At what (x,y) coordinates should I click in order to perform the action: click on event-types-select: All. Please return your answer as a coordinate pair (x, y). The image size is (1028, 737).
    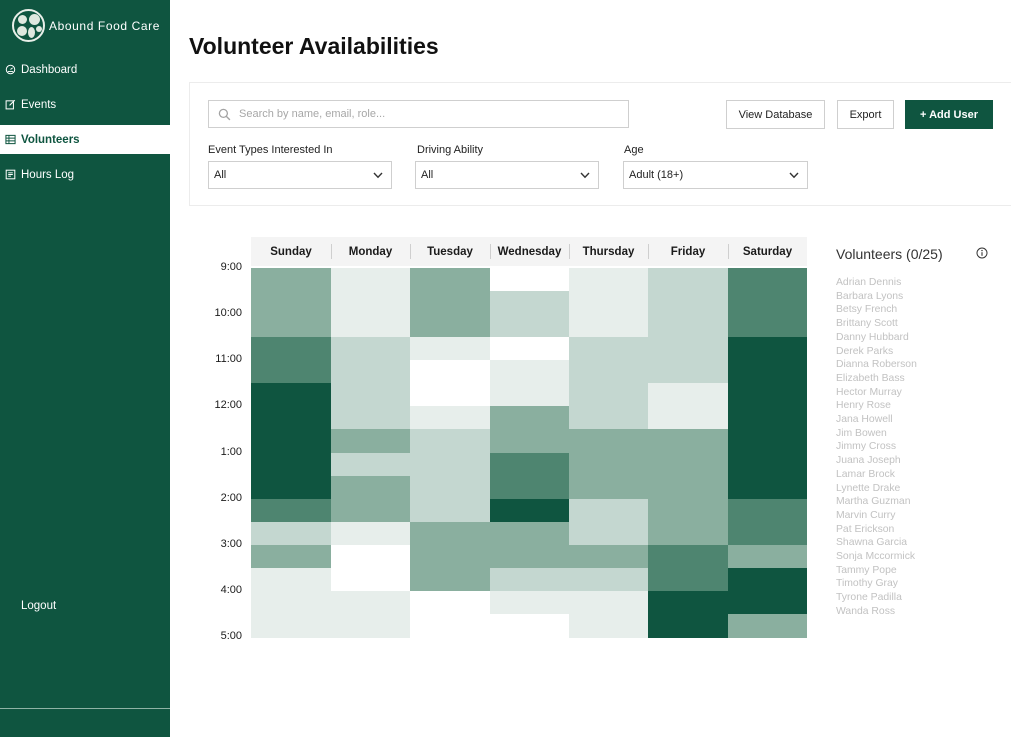
    Looking at the image, I should click on (300, 175).